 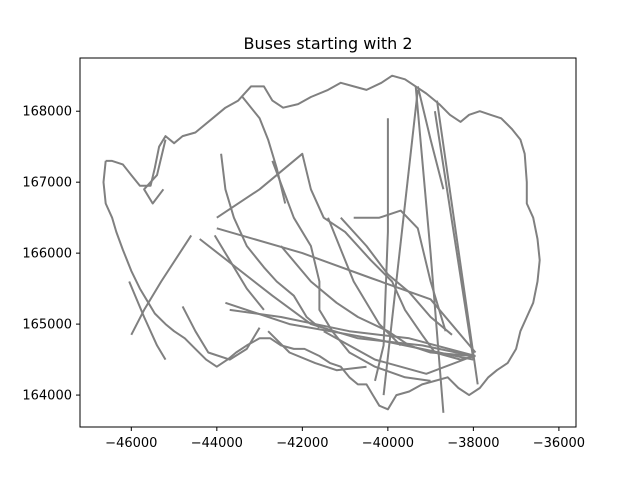 I want to click on chart-title: Buses starting with 2, so click(x=327, y=43).